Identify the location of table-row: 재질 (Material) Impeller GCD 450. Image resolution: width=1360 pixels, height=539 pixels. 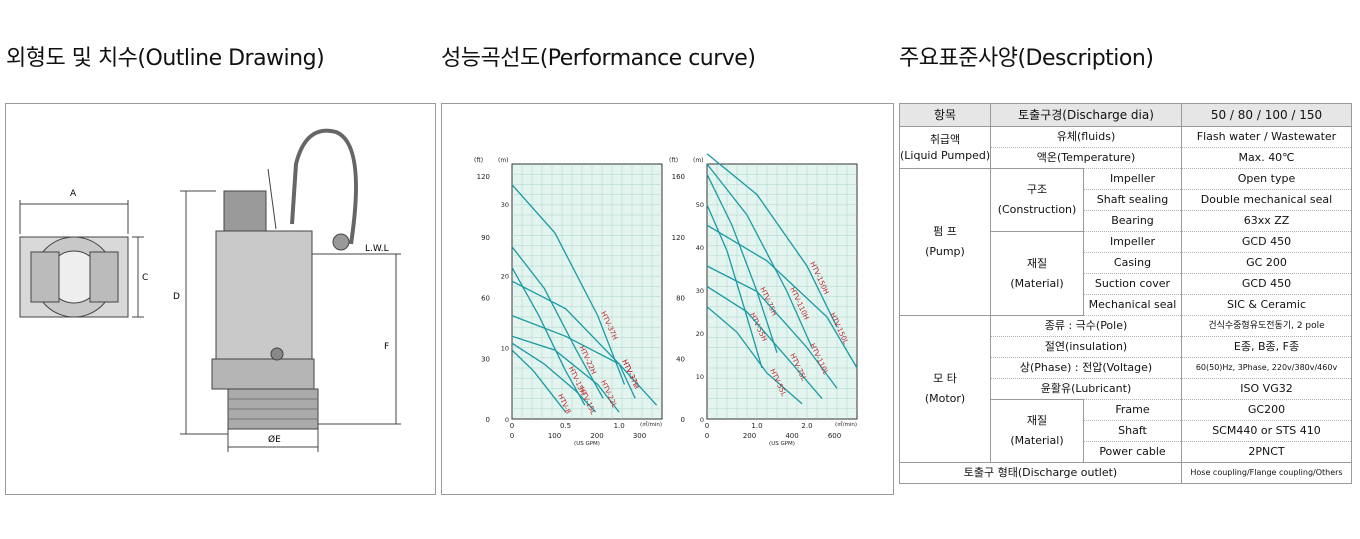
(1126, 273).